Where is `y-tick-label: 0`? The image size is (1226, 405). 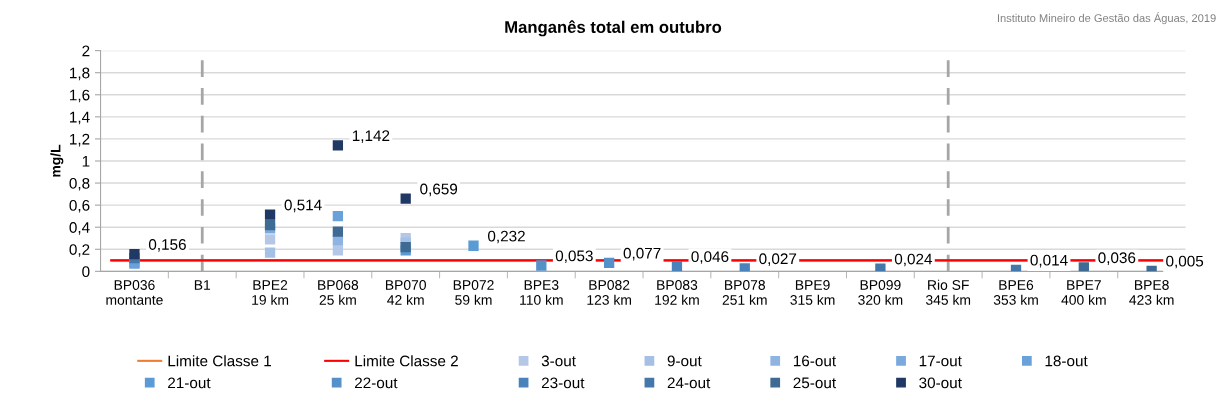 y-tick-label: 0 is located at coordinates (86, 272).